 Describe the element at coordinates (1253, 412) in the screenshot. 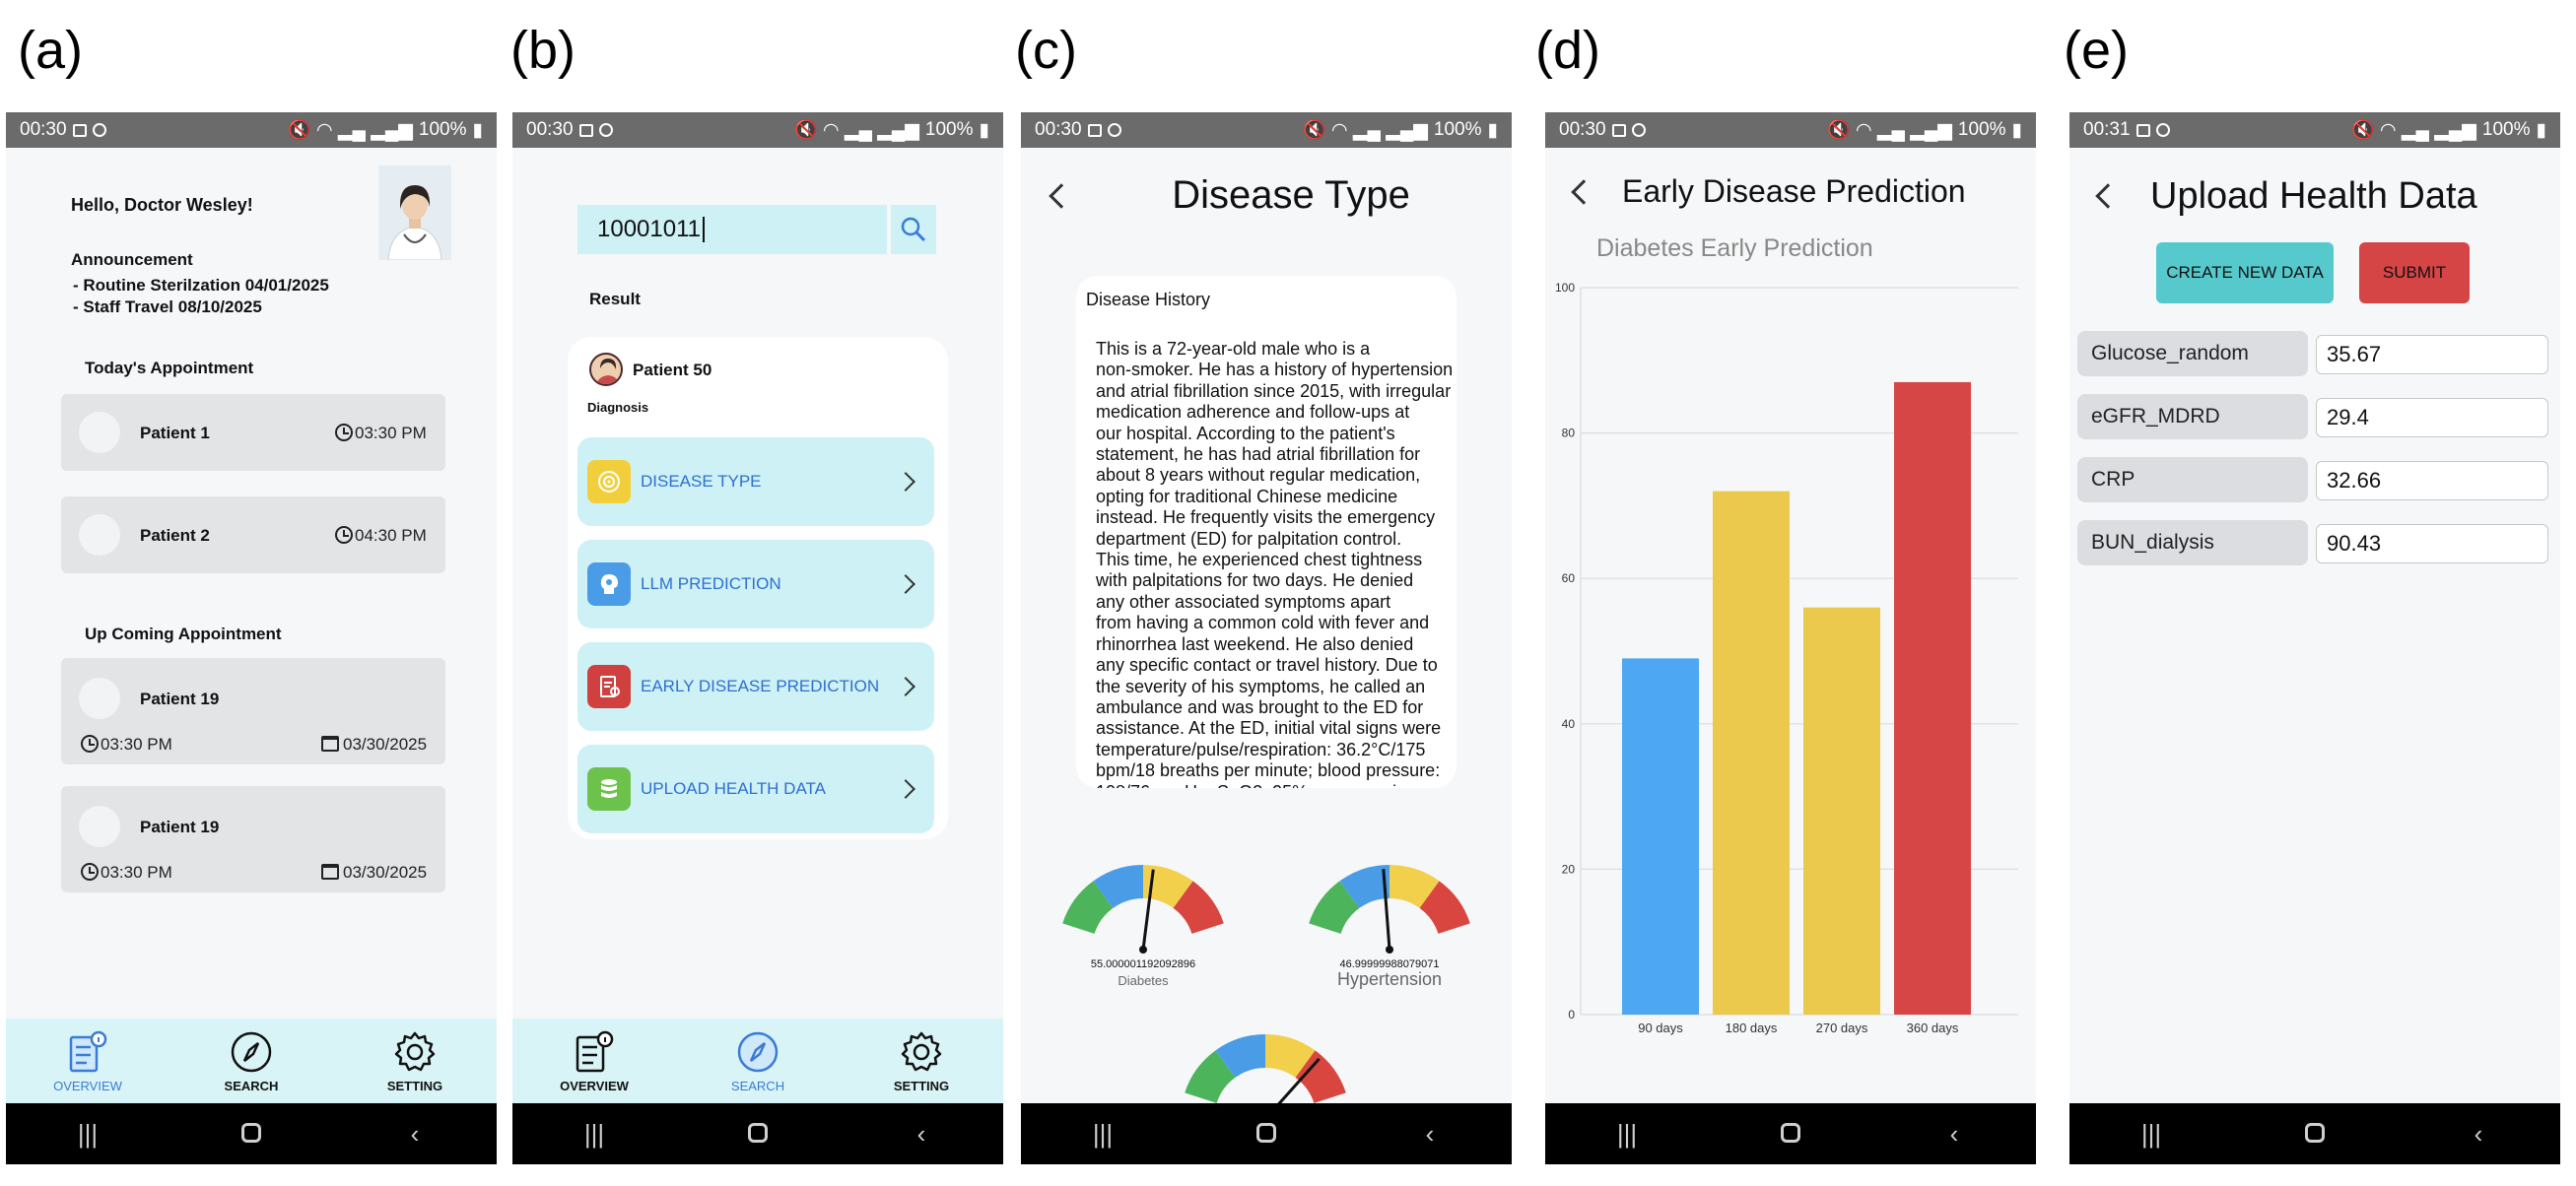

I see `history-line: medication adherence and follow-ups at` at that location.